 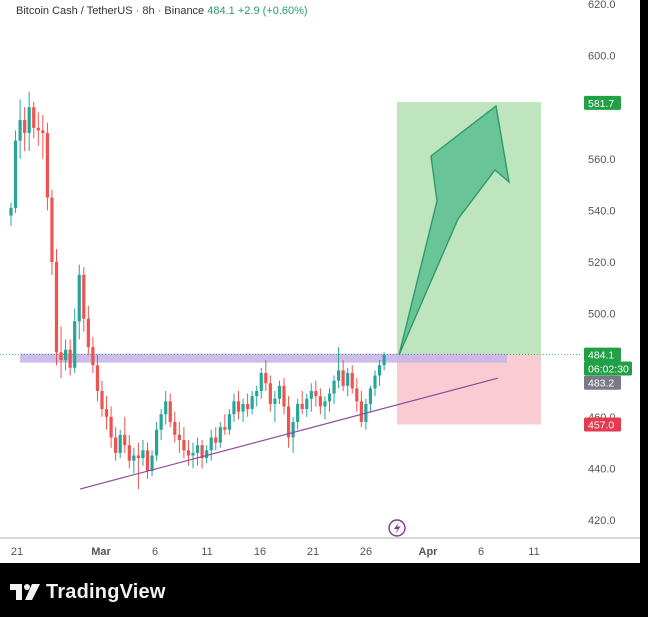 I want to click on symbol-name: Bitcoin Cash / TetherUS, so click(x=74, y=11).